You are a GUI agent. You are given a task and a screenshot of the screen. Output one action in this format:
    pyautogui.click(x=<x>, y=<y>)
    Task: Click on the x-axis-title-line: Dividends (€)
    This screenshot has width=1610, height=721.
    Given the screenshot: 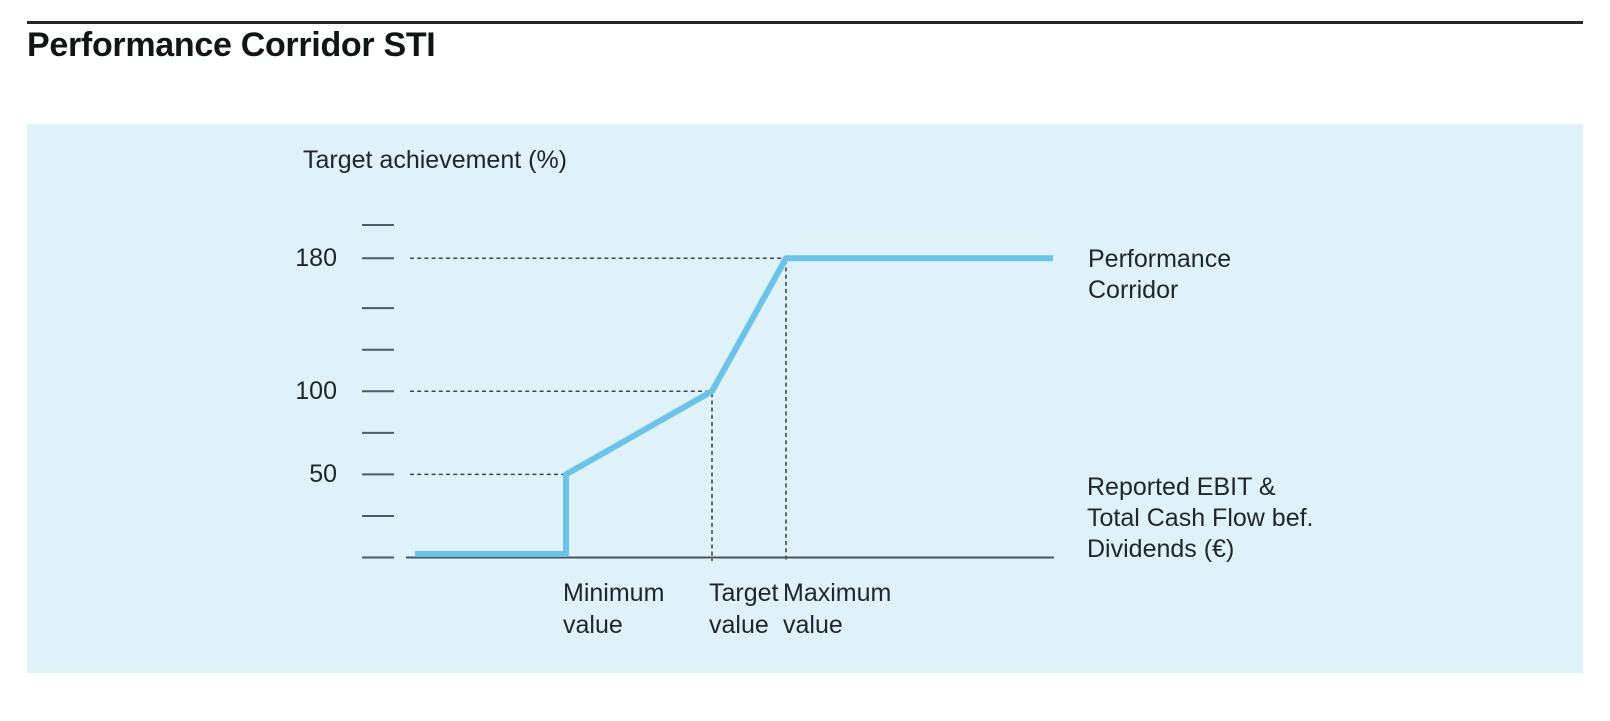 What is the action you would take?
    pyautogui.click(x=1161, y=549)
    